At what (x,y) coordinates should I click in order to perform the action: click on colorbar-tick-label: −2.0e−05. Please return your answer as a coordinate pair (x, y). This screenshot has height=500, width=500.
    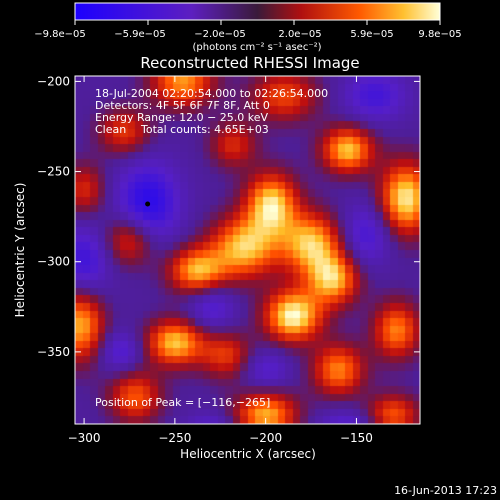
    Looking at the image, I should click on (220, 34).